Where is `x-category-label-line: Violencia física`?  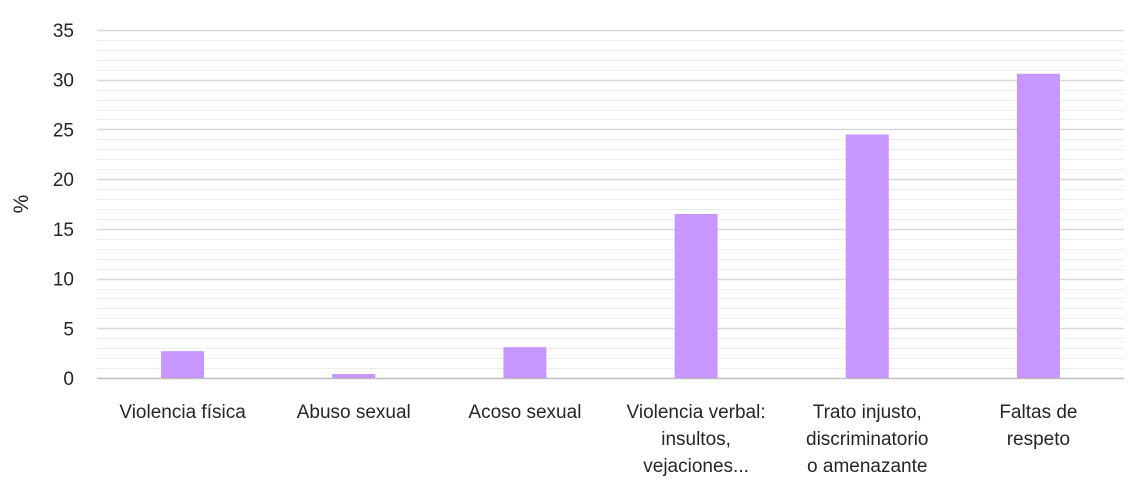 x-category-label-line: Violencia física is located at coordinates (182, 412).